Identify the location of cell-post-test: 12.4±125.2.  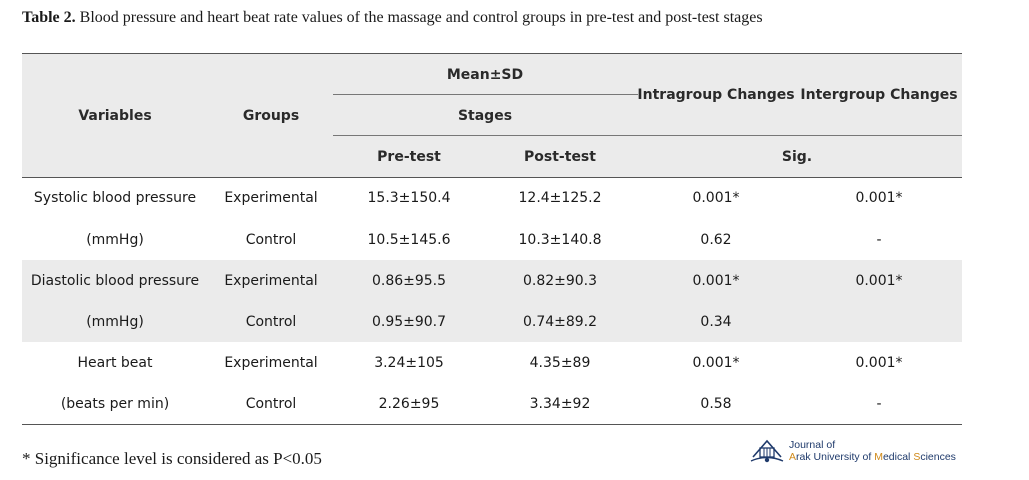
(560, 198).